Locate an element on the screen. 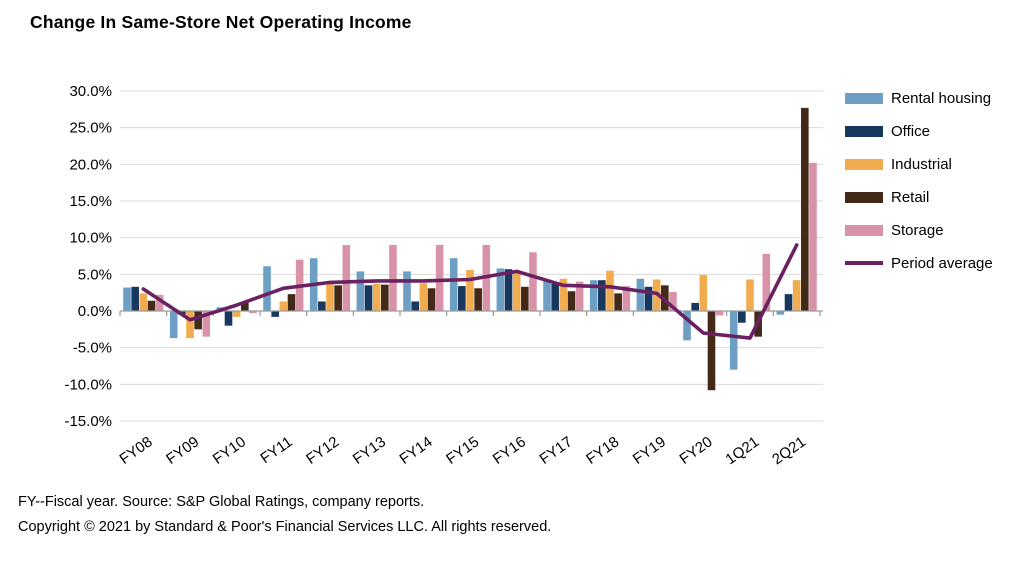 The height and width of the screenshot is (566, 1036). legend-item-label: Period average is located at coordinates (942, 263).